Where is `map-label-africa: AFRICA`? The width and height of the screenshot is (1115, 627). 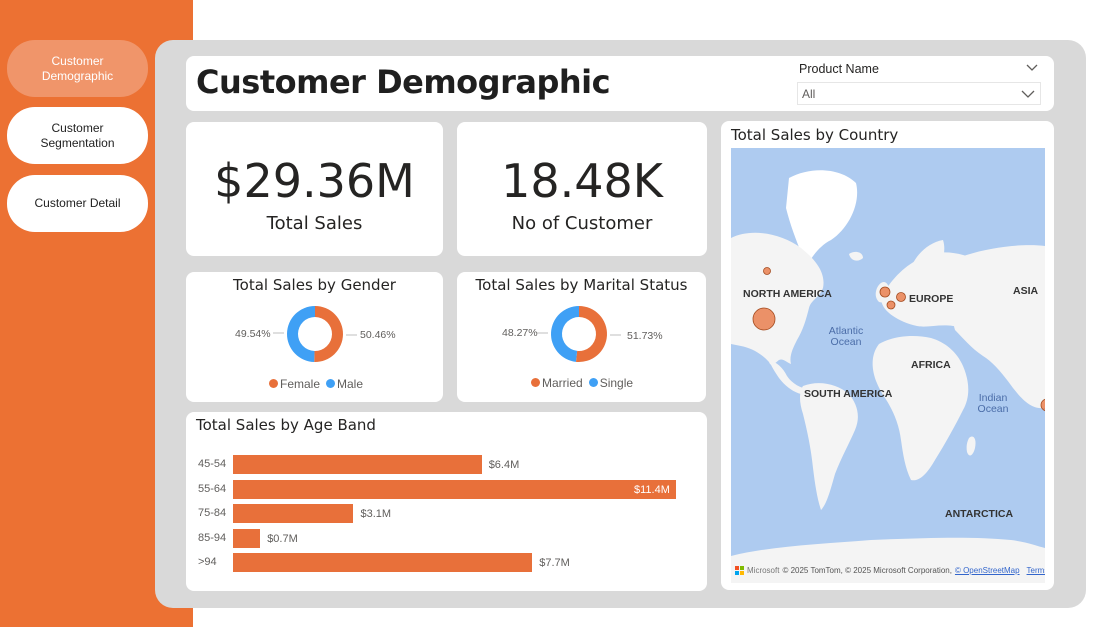
map-label-africa: AFRICA is located at coordinates (931, 365).